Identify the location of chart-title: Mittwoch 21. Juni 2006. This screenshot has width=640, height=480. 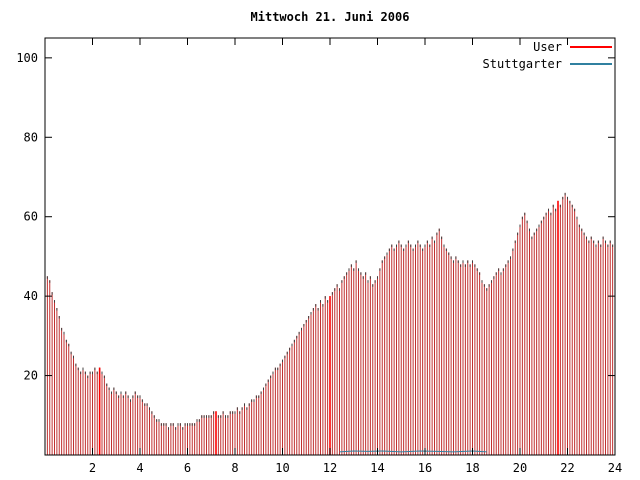
(330, 17).